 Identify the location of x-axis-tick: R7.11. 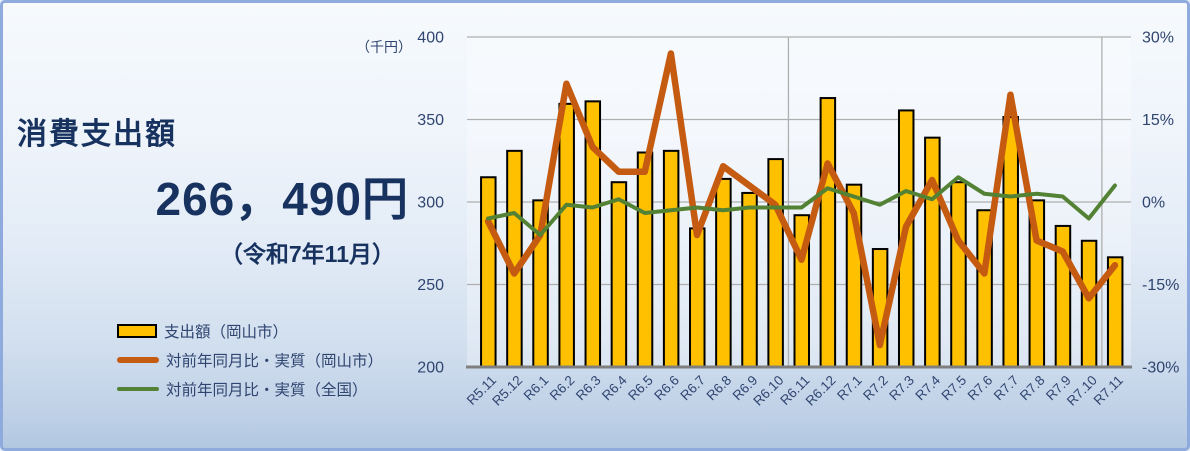
(1108, 390).